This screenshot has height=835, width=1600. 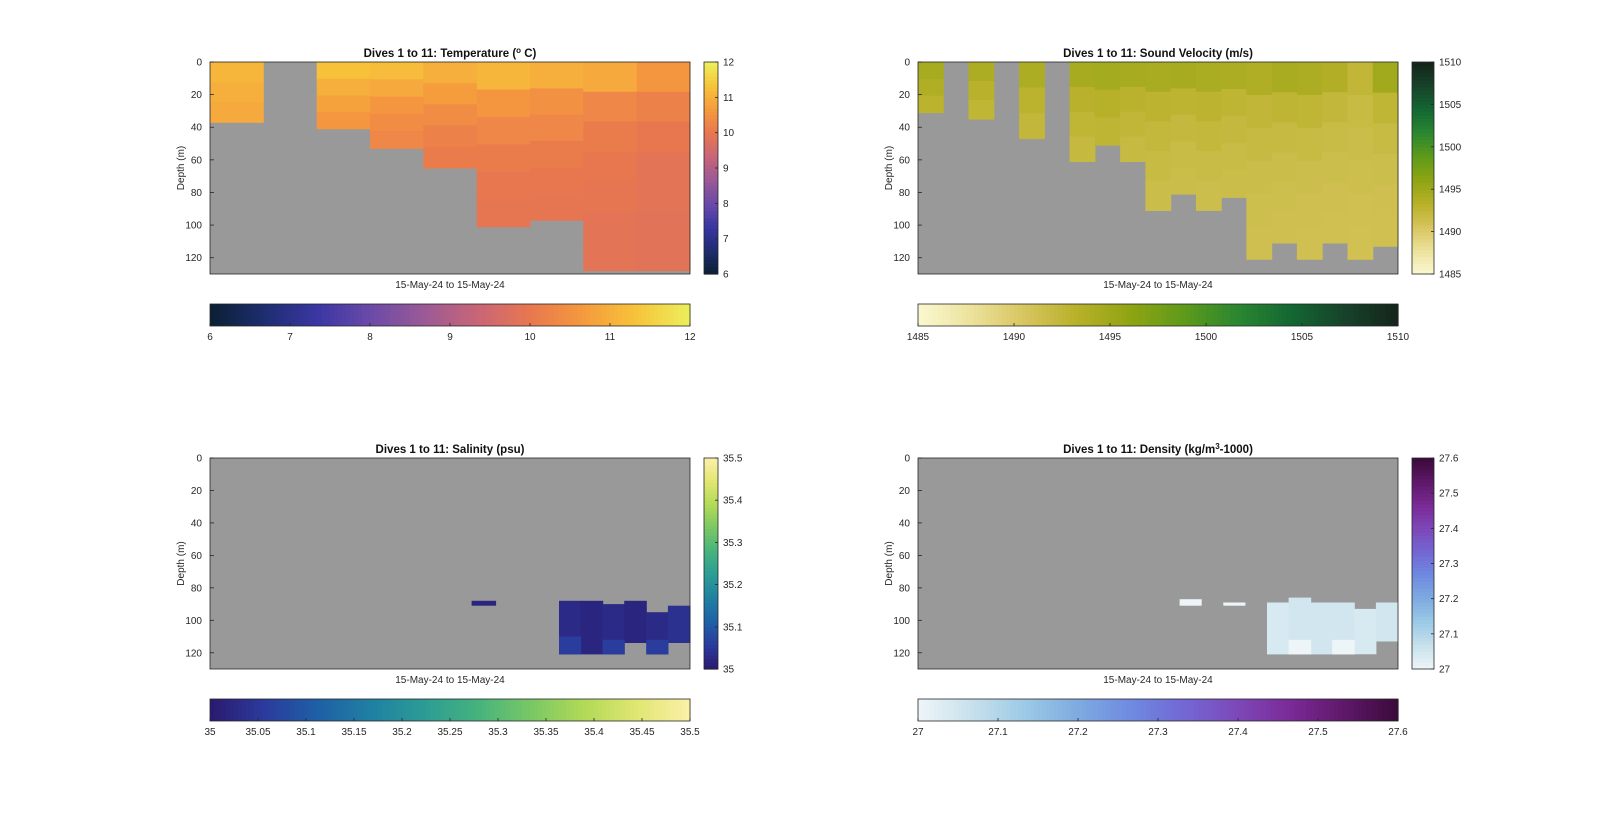 I want to click on y-tick-label: 20, so click(x=905, y=491).